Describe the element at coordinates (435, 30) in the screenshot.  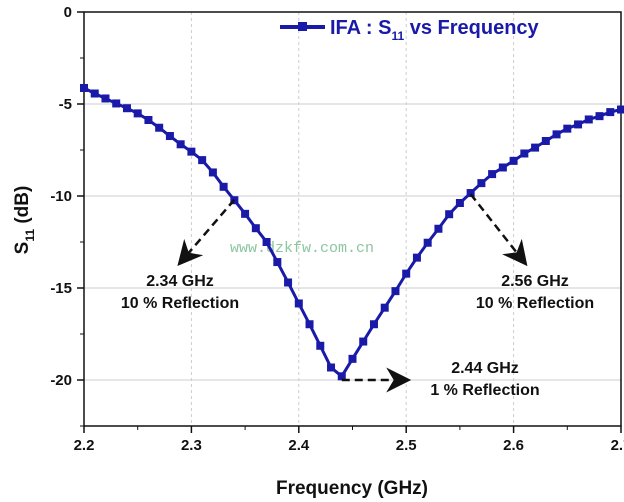
I see `legend-label: IFA : S11 vs Frequency` at that location.